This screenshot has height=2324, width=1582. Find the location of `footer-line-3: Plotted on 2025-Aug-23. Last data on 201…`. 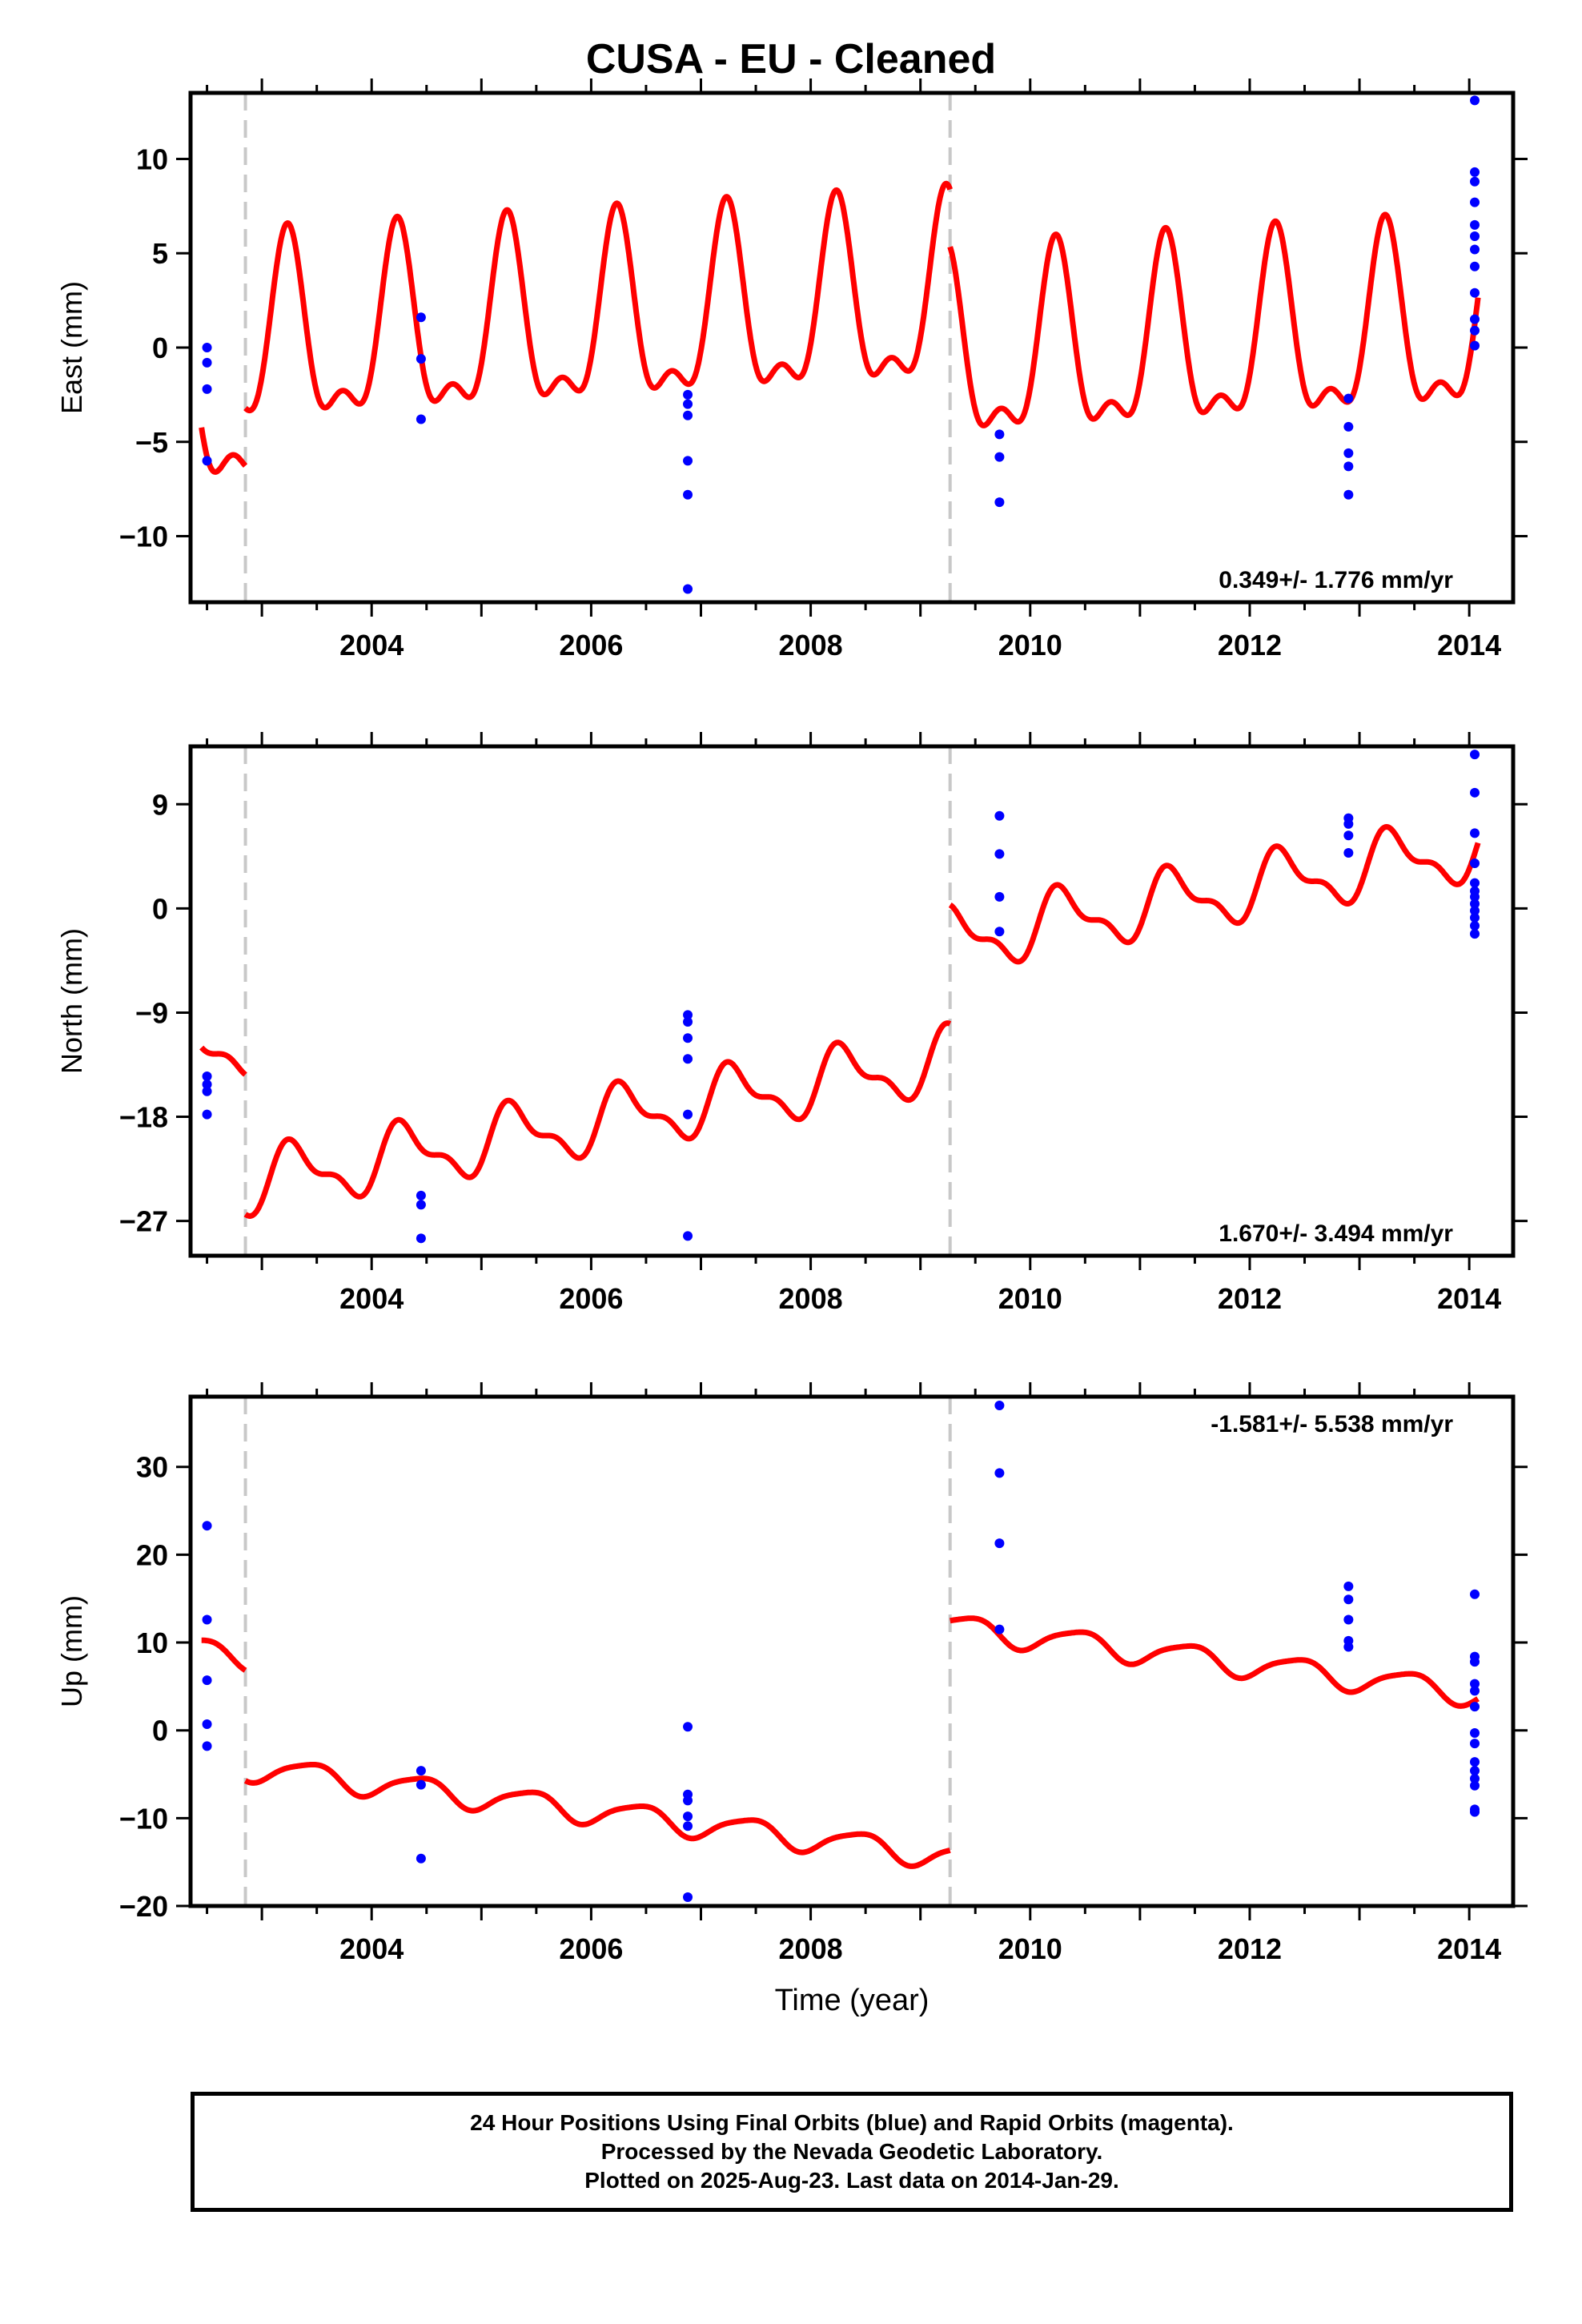

footer-line-3: Plotted on 2025-Aug-23. Last data on 201… is located at coordinates (851, 2180).